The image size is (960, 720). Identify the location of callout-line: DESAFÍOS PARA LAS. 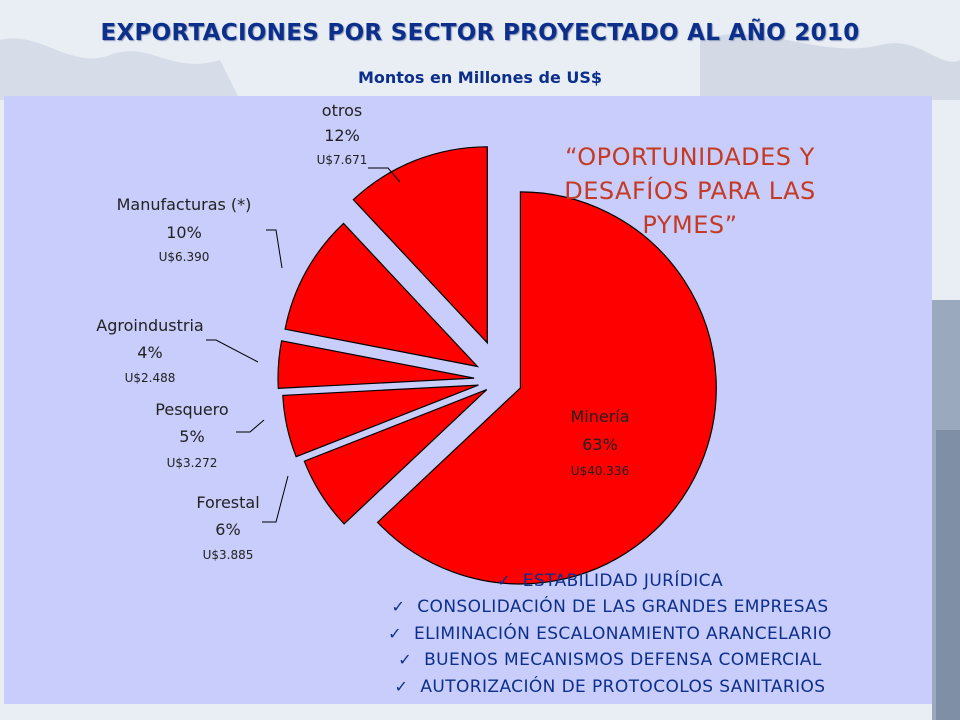
(690, 191).